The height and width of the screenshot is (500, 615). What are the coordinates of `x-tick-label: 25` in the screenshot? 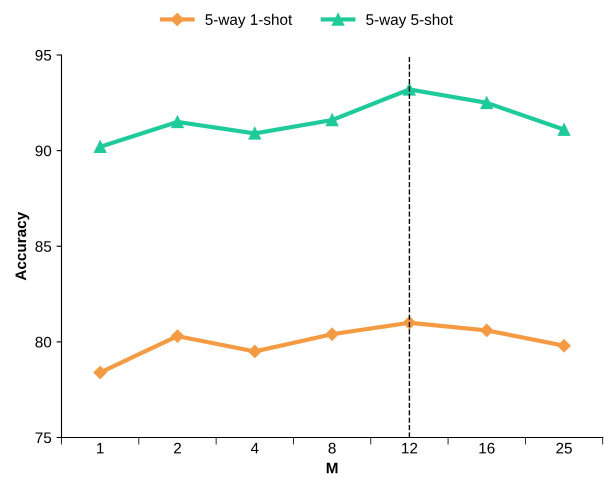 It's located at (564, 448).